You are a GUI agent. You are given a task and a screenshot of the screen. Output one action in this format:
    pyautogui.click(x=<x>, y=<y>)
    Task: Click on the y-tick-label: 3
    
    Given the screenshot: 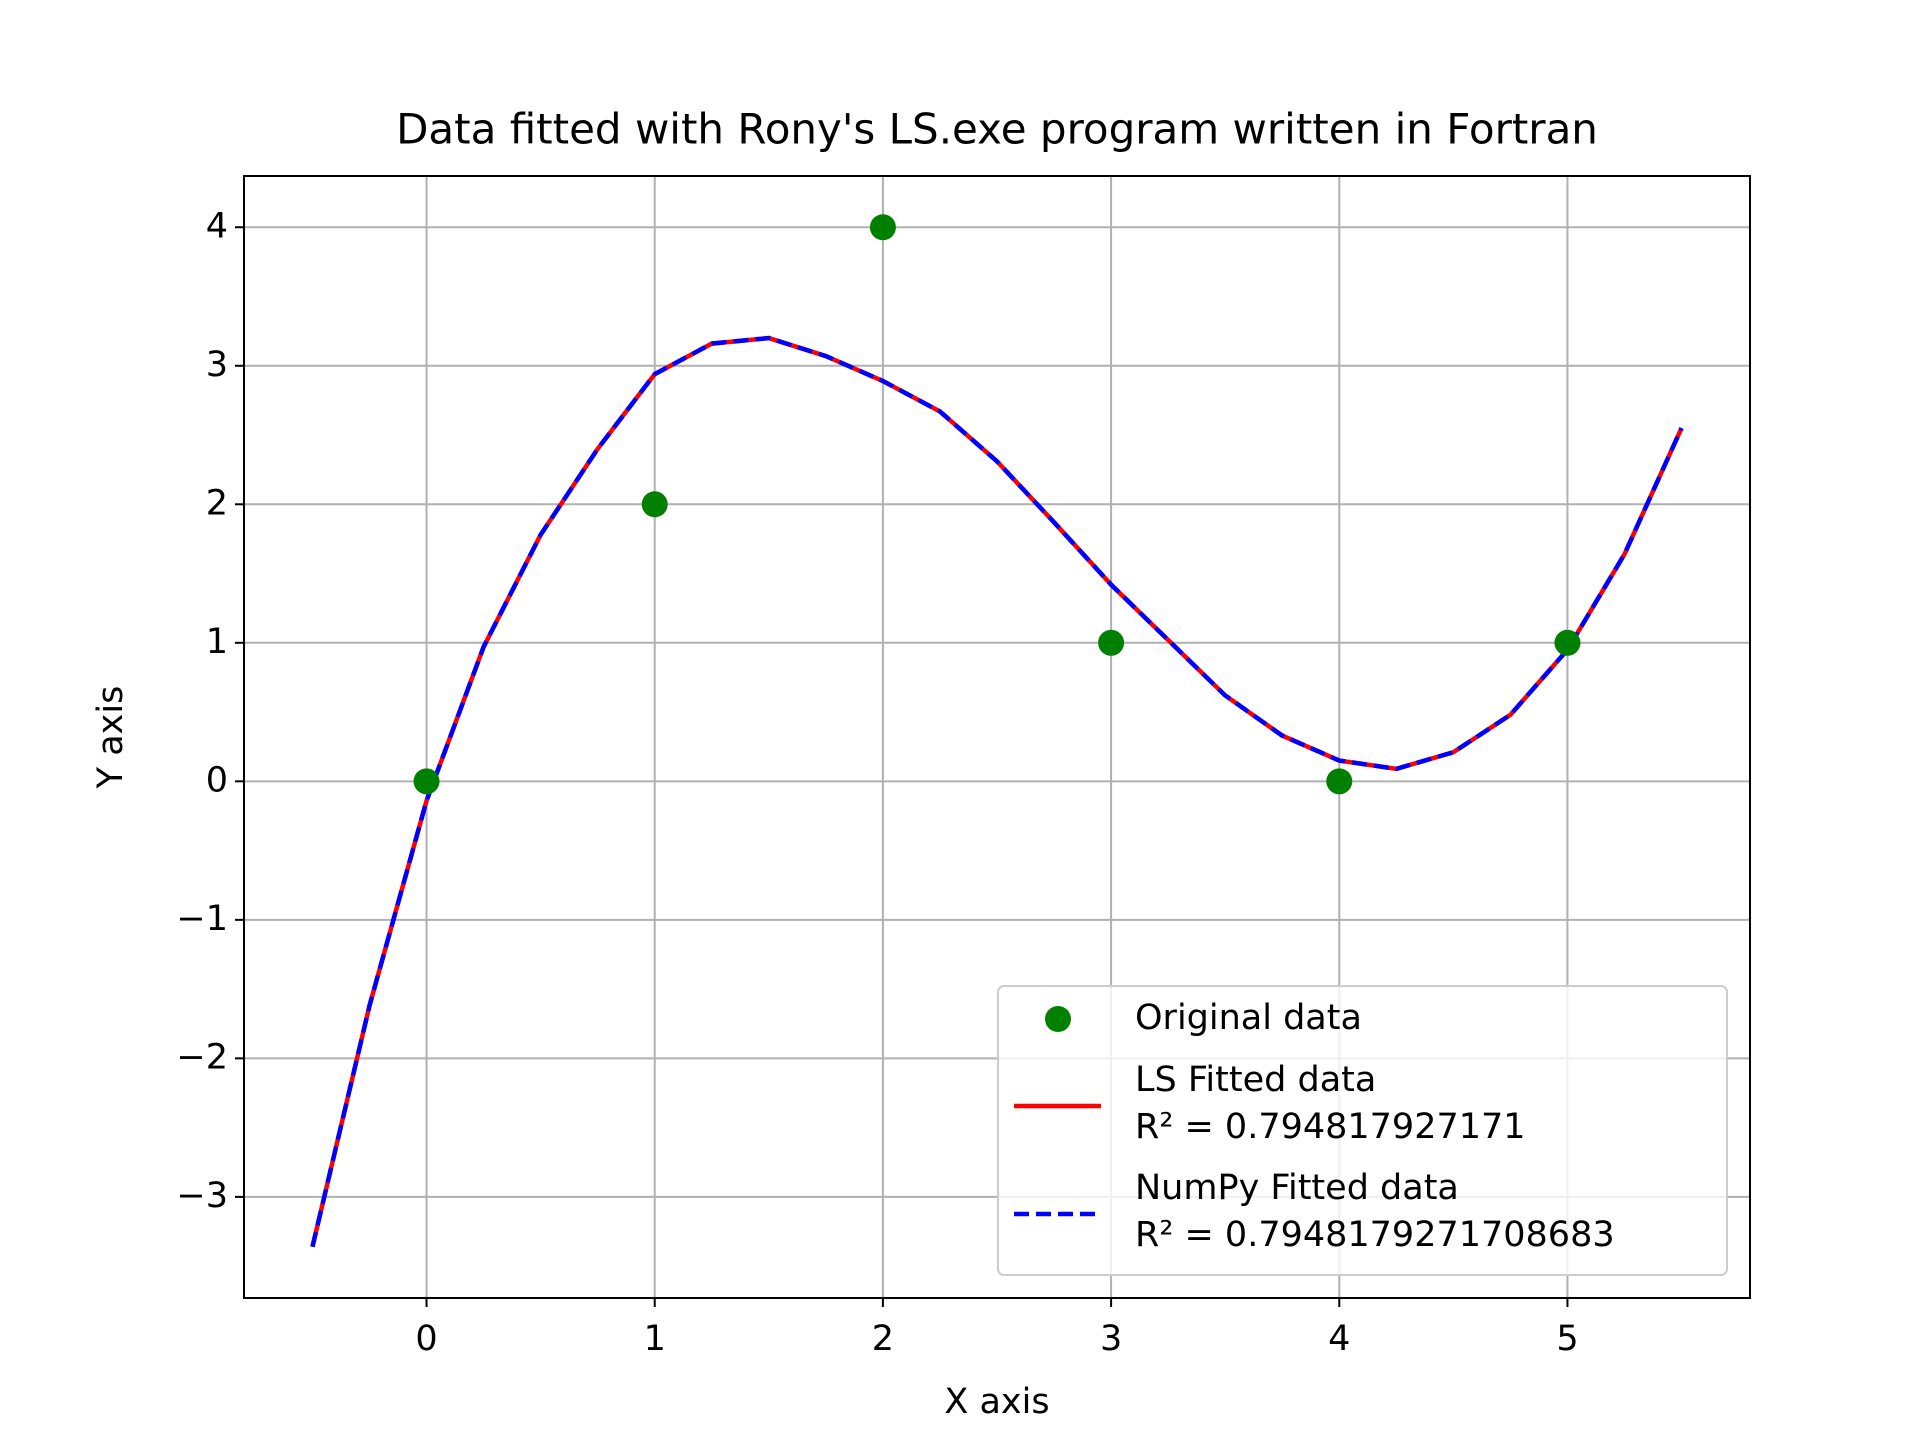 What is the action you would take?
    pyautogui.click(x=217, y=365)
    